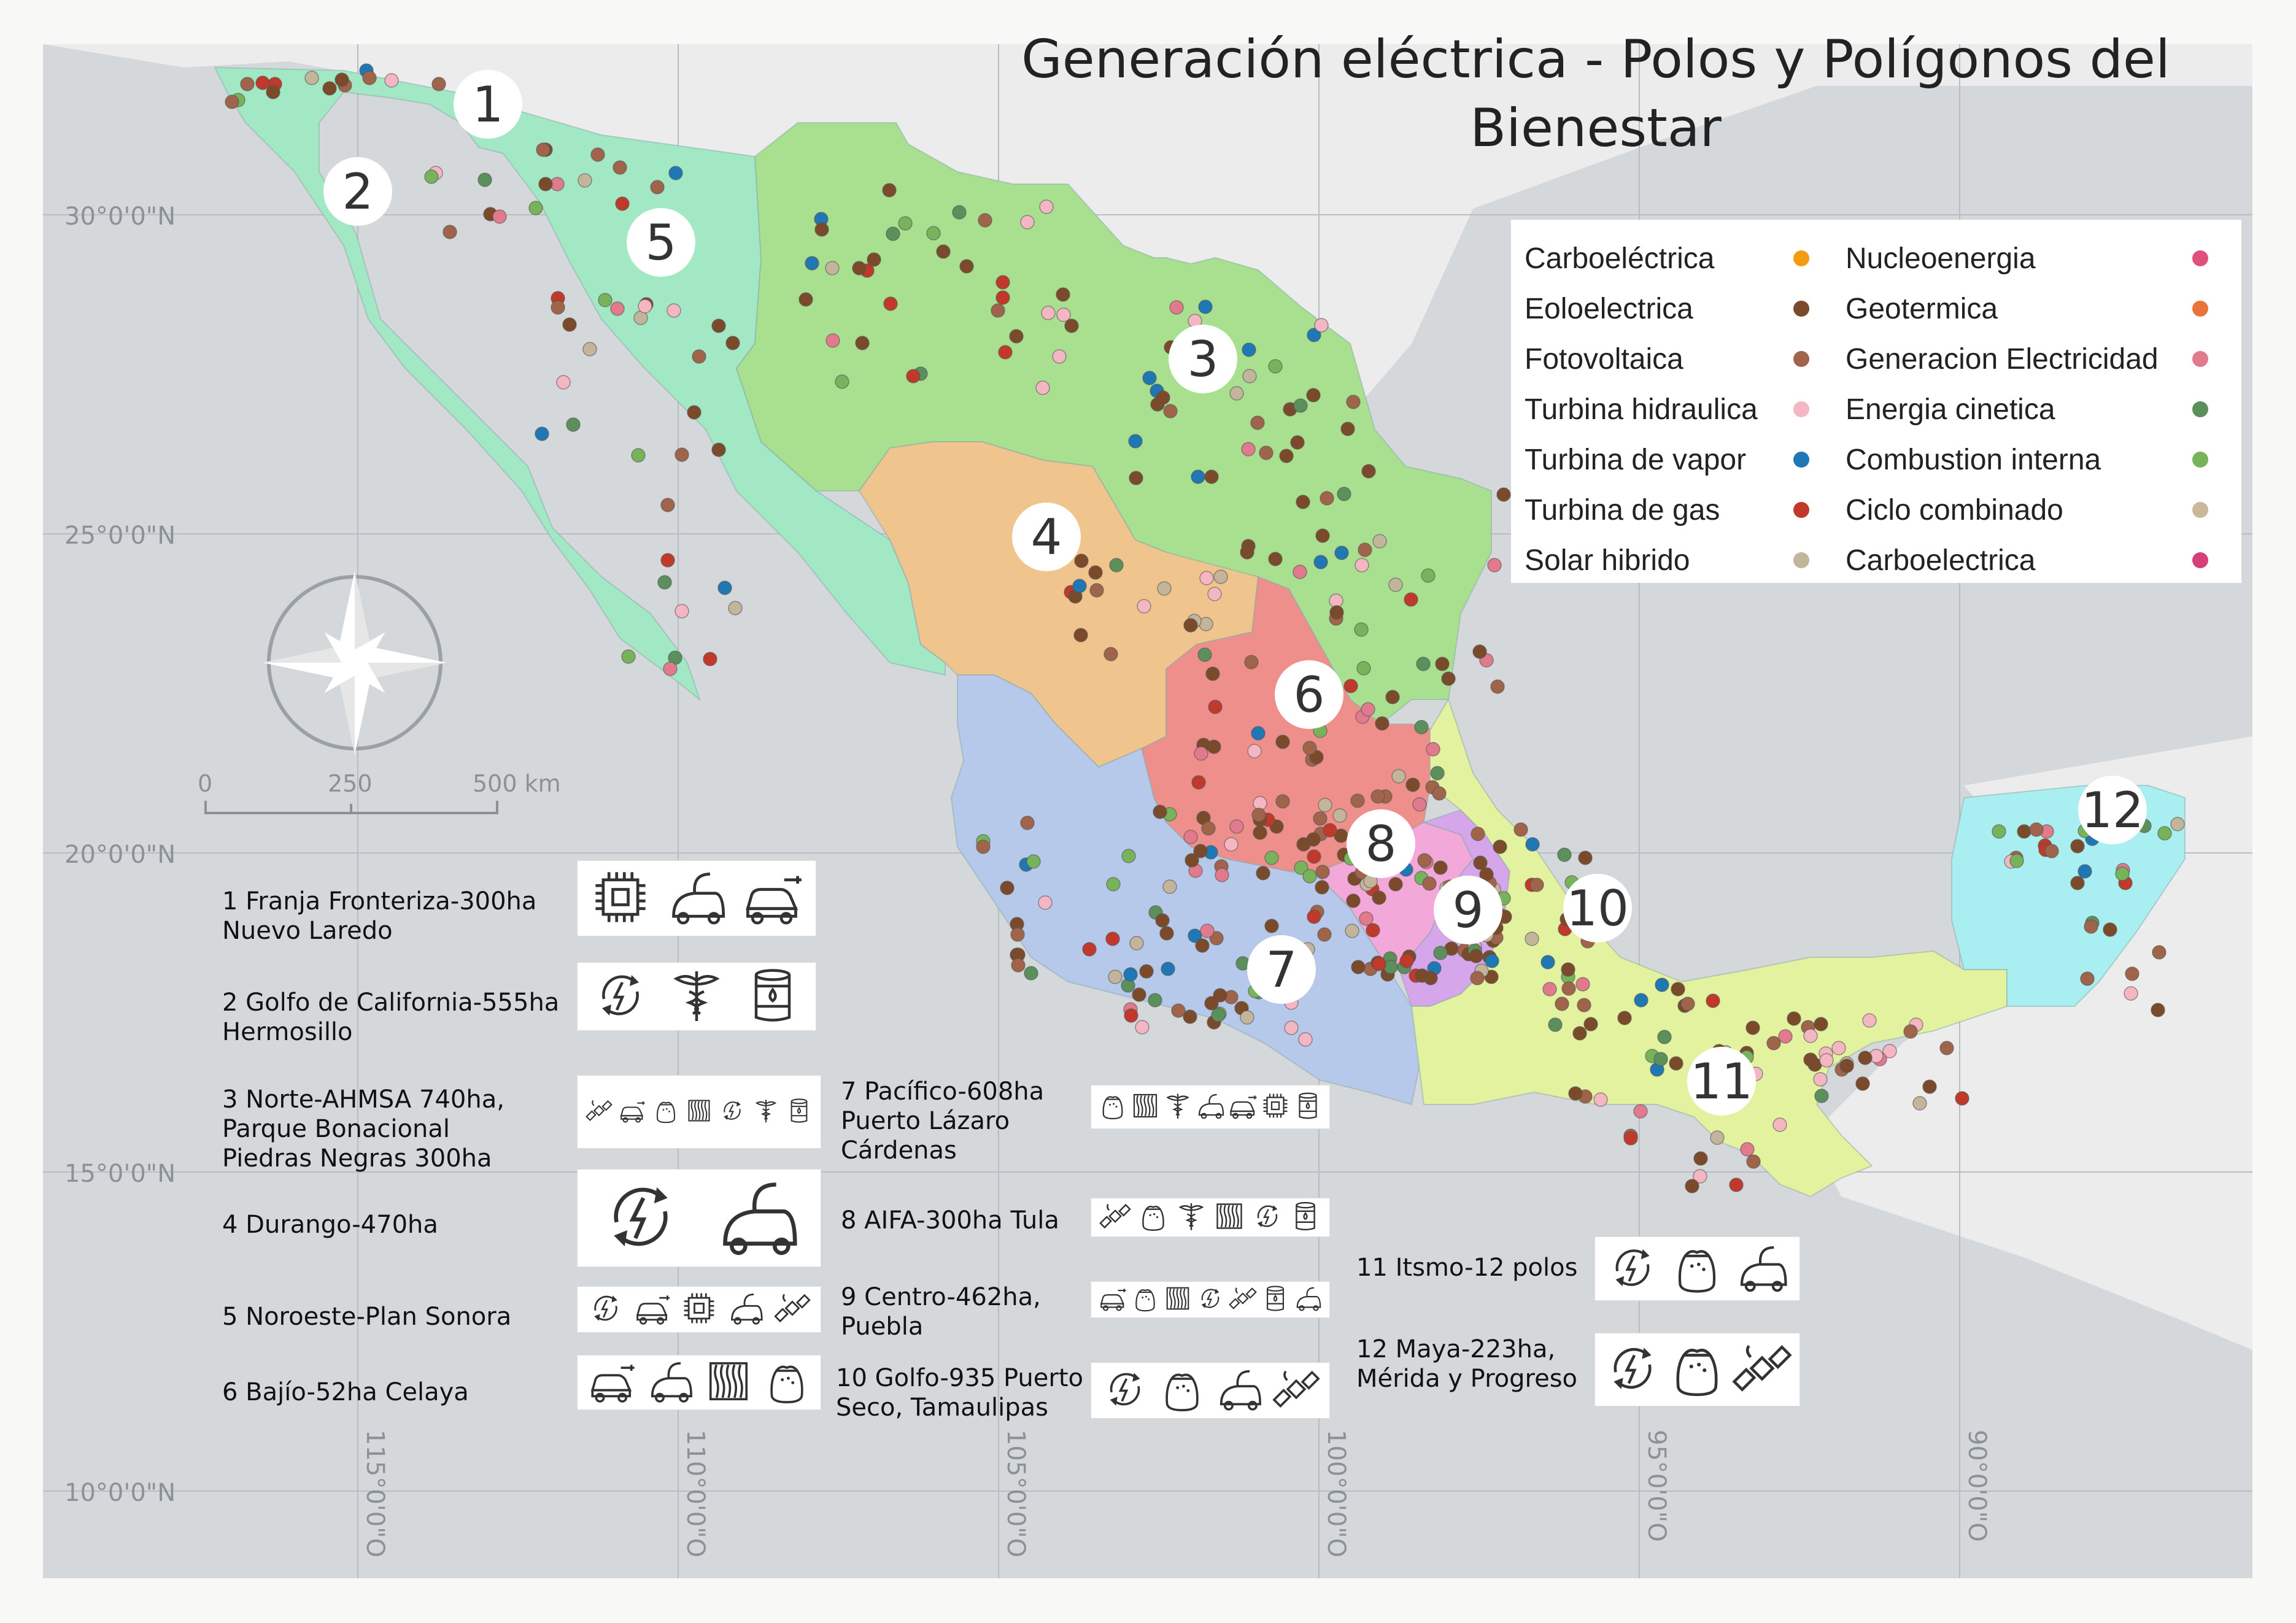 This screenshot has height=1623, width=2296. I want to click on region-number: 10, so click(1597, 908).